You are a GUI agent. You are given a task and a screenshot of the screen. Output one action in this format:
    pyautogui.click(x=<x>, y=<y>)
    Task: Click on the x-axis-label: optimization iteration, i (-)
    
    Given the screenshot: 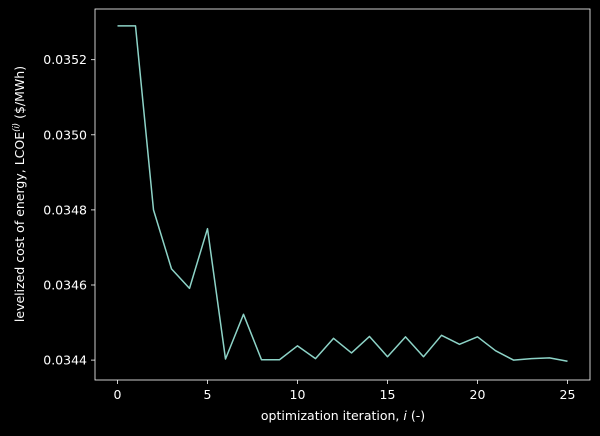 What is the action you would take?
    pyautogui.click(x=343, y=415)
    